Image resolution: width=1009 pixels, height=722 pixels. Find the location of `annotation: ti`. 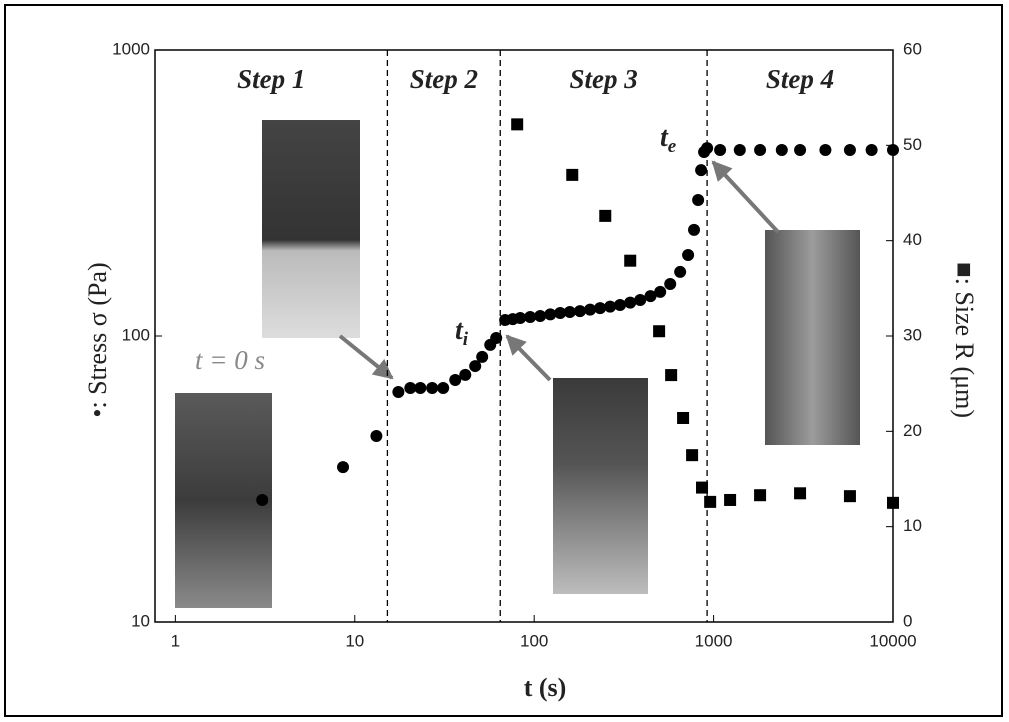

annotation: ti is located at coordinates (462, 332).